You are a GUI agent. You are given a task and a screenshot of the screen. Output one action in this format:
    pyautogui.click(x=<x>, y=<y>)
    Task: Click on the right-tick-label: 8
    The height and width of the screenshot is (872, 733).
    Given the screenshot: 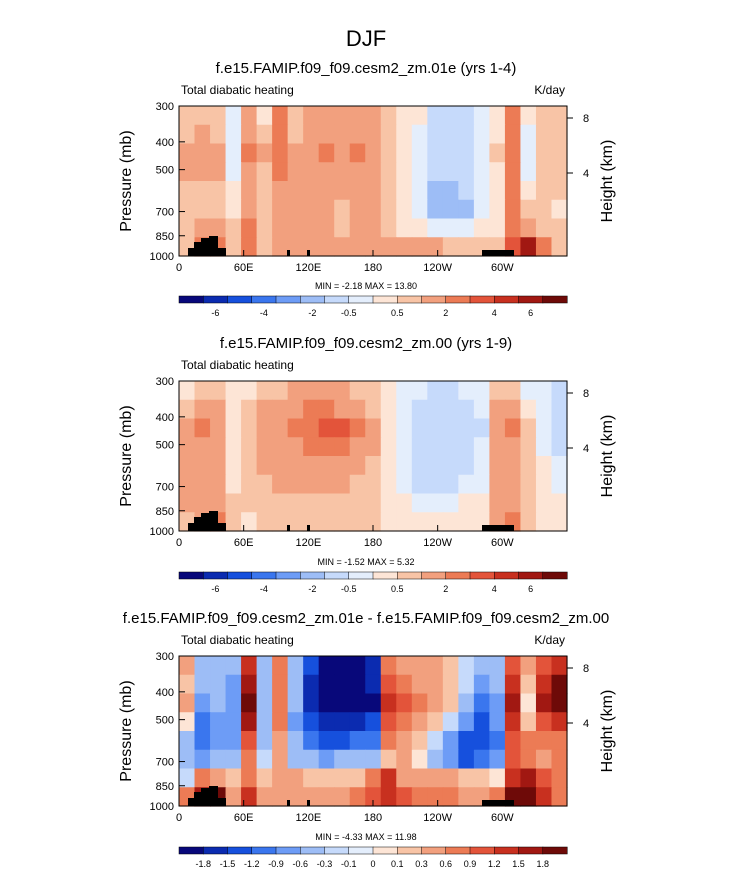 What is the action you would take?
    pyautogui.click(x=586, y=669)
    